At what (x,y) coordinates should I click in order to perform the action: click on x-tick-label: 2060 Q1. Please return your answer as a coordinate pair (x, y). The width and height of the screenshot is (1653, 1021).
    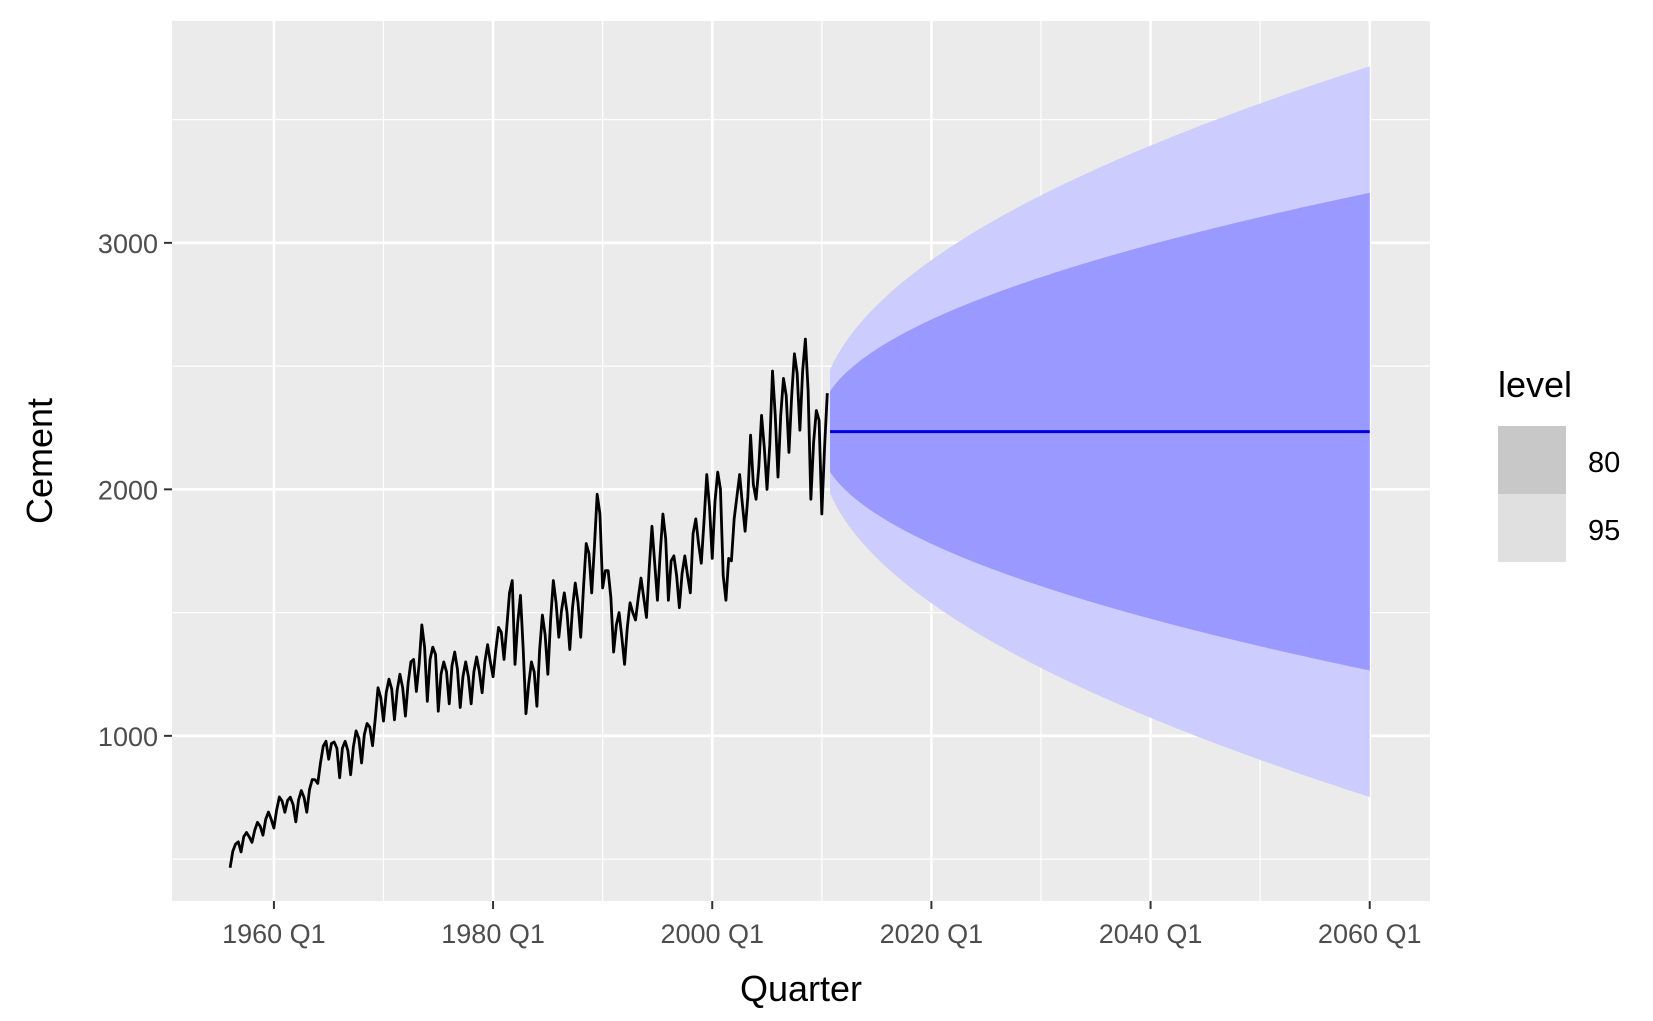
    Looking at the image, I should click on (1370, 934).